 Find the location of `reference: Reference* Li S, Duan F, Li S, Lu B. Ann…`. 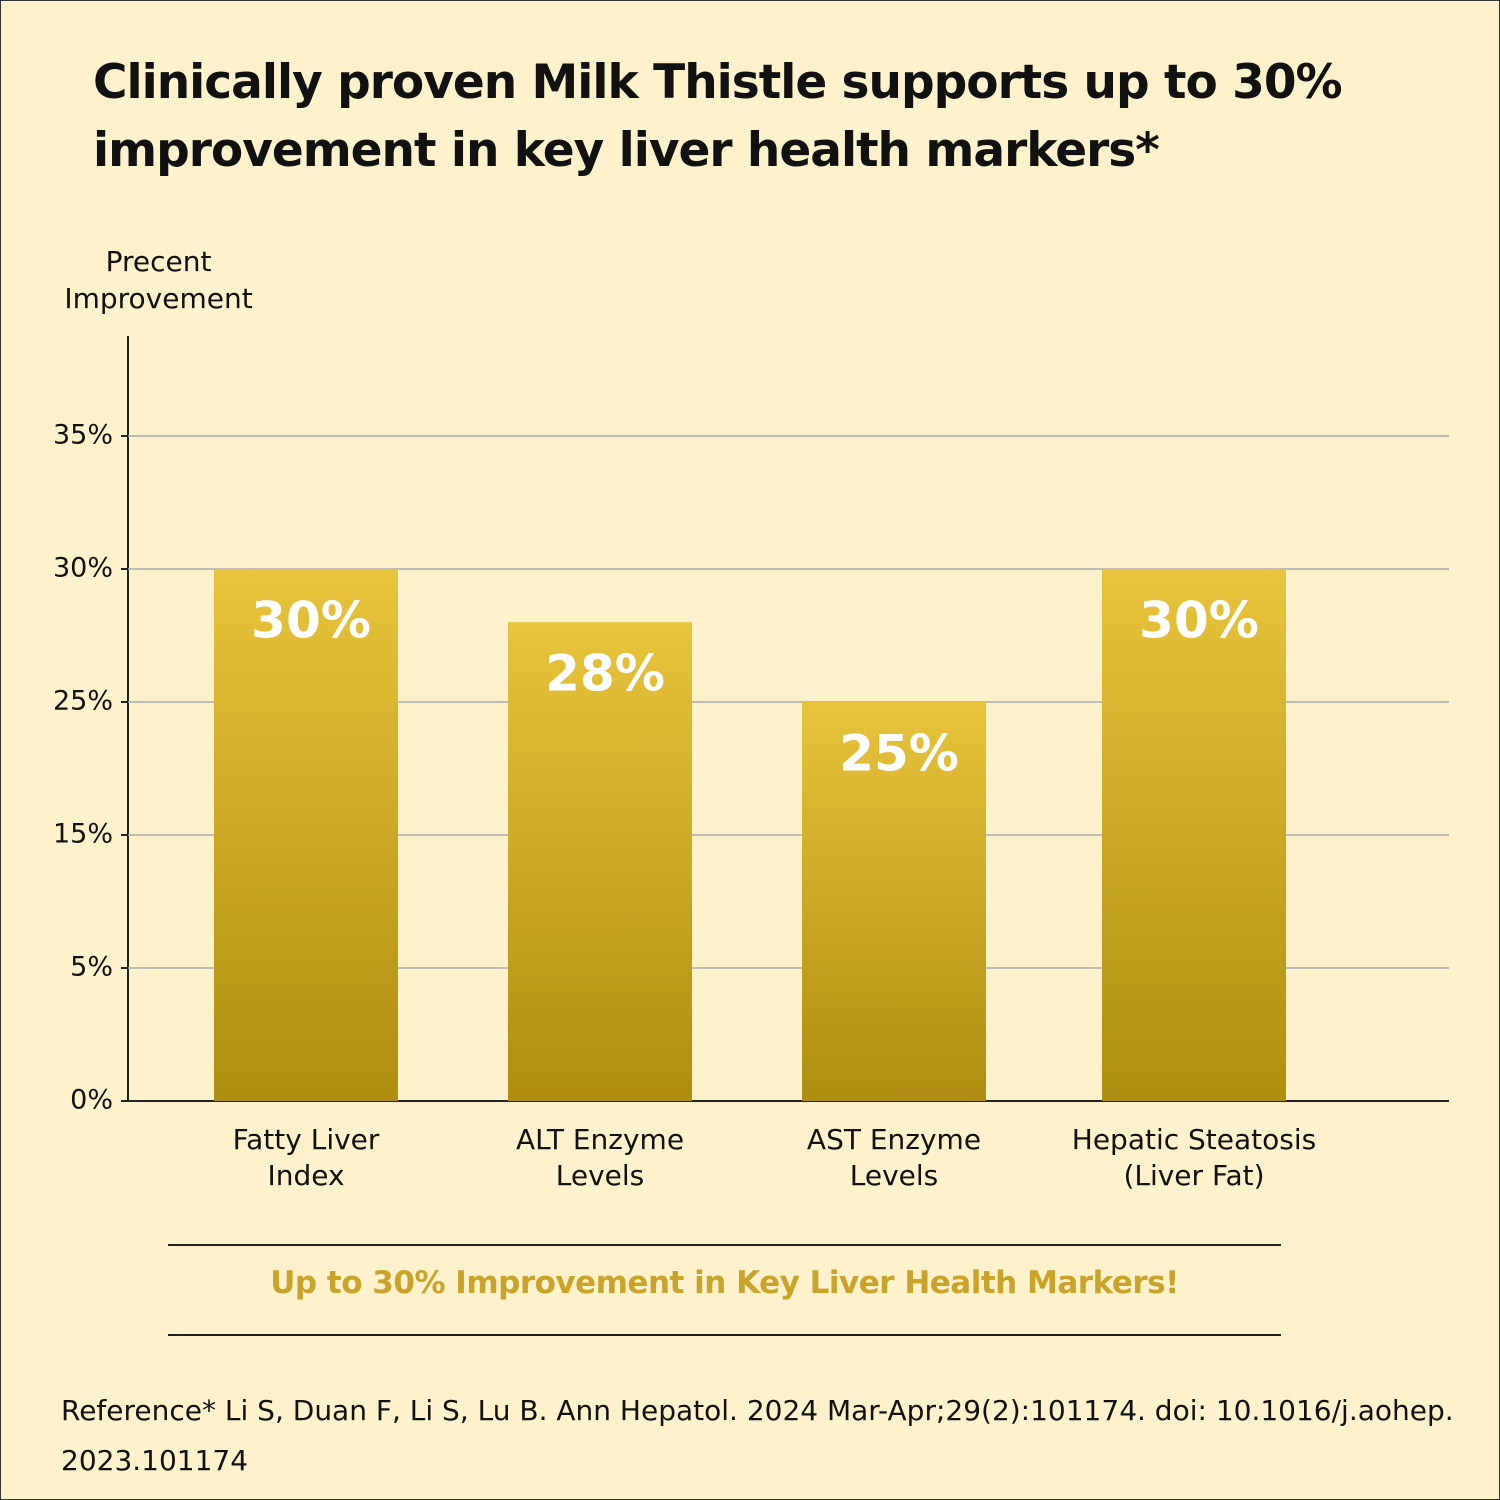

reference: Reference* Li S, Duan F, Li S, Lu B. Ann… is located at coordinates (757, 1435).